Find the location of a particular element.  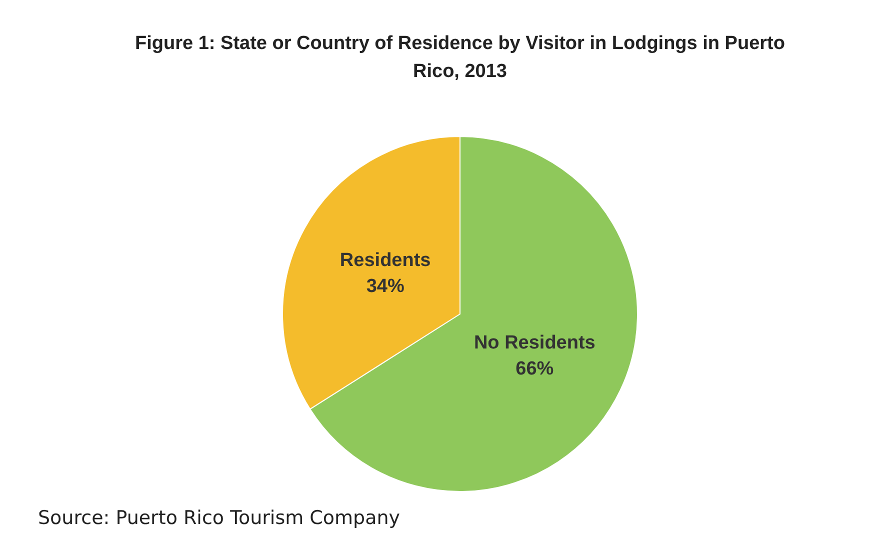

slice-label: No Residents is located at coordinates (535, 343).